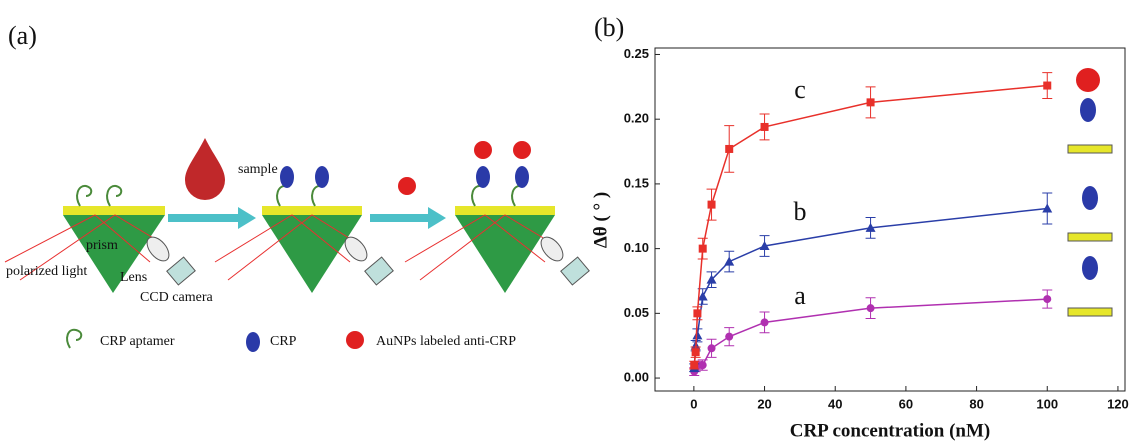  I want to click on x-tick-label: 0, so click(693, 403).